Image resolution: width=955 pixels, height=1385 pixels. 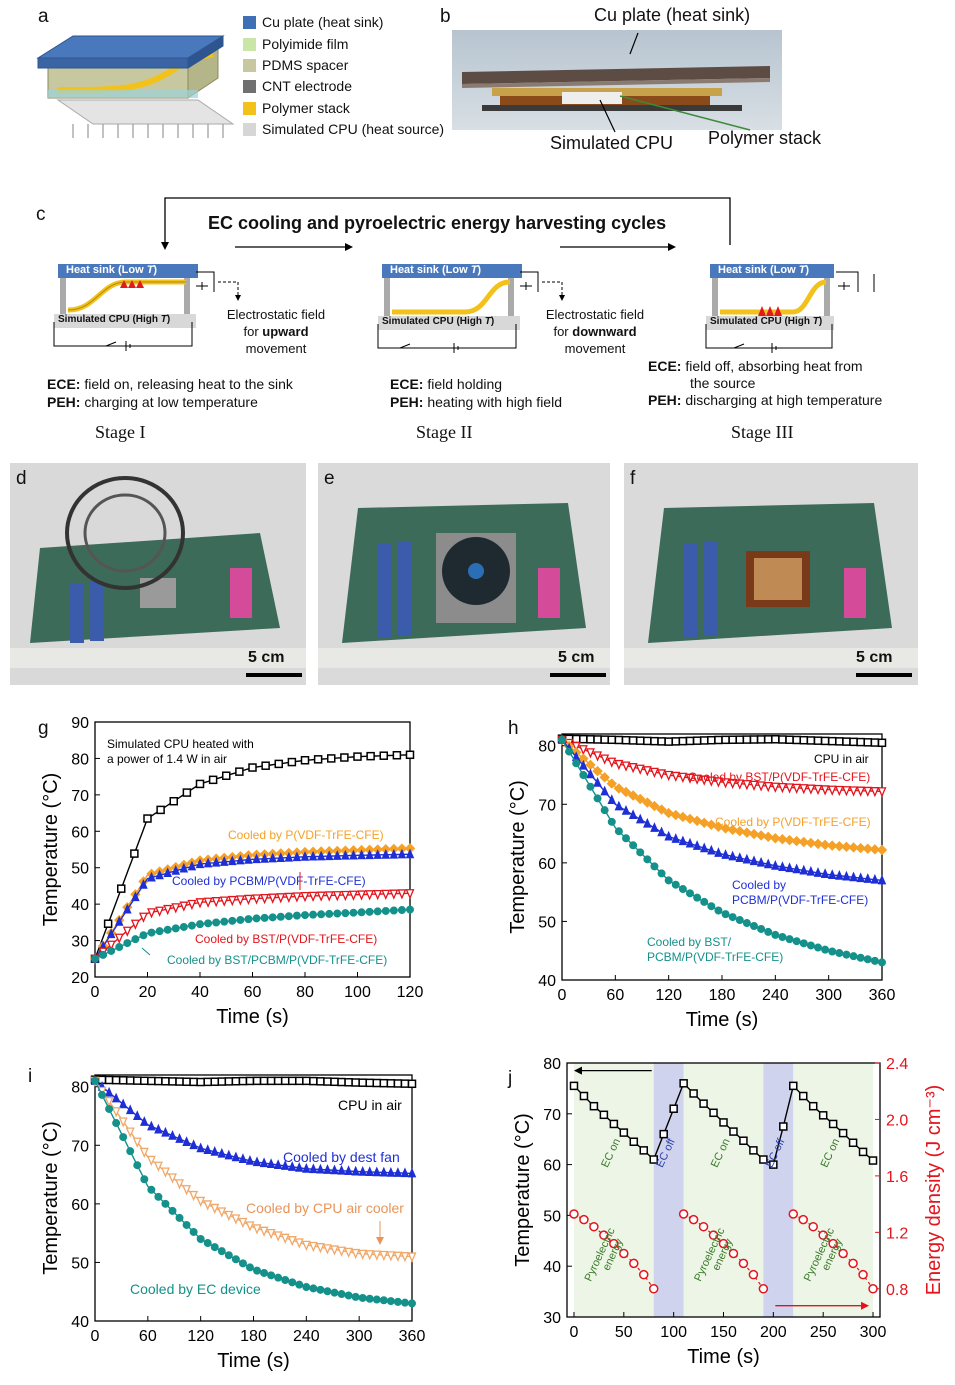 I want to click on series-label: Cooled by BST/PCBM/P(VDF-TrFE-CFE), so click(x=277, y=960).